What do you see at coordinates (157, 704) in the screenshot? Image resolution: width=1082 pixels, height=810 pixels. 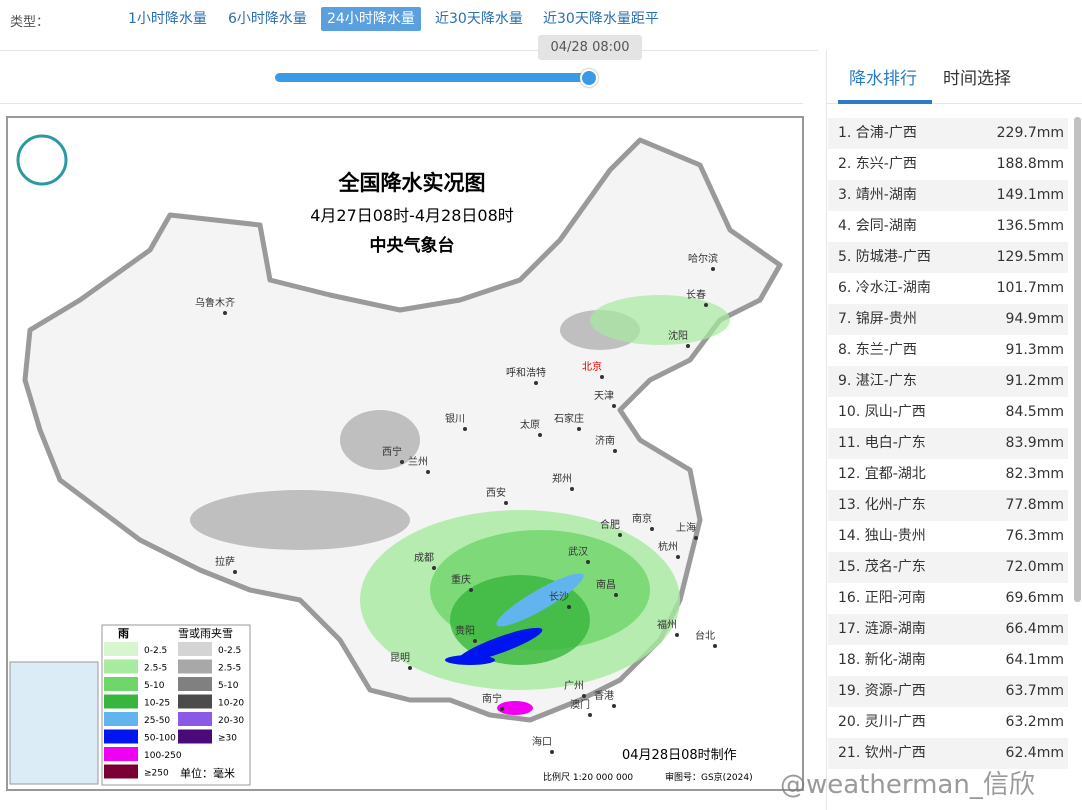 I see `legend-label: 10-25` at bounding box center [157, 704].